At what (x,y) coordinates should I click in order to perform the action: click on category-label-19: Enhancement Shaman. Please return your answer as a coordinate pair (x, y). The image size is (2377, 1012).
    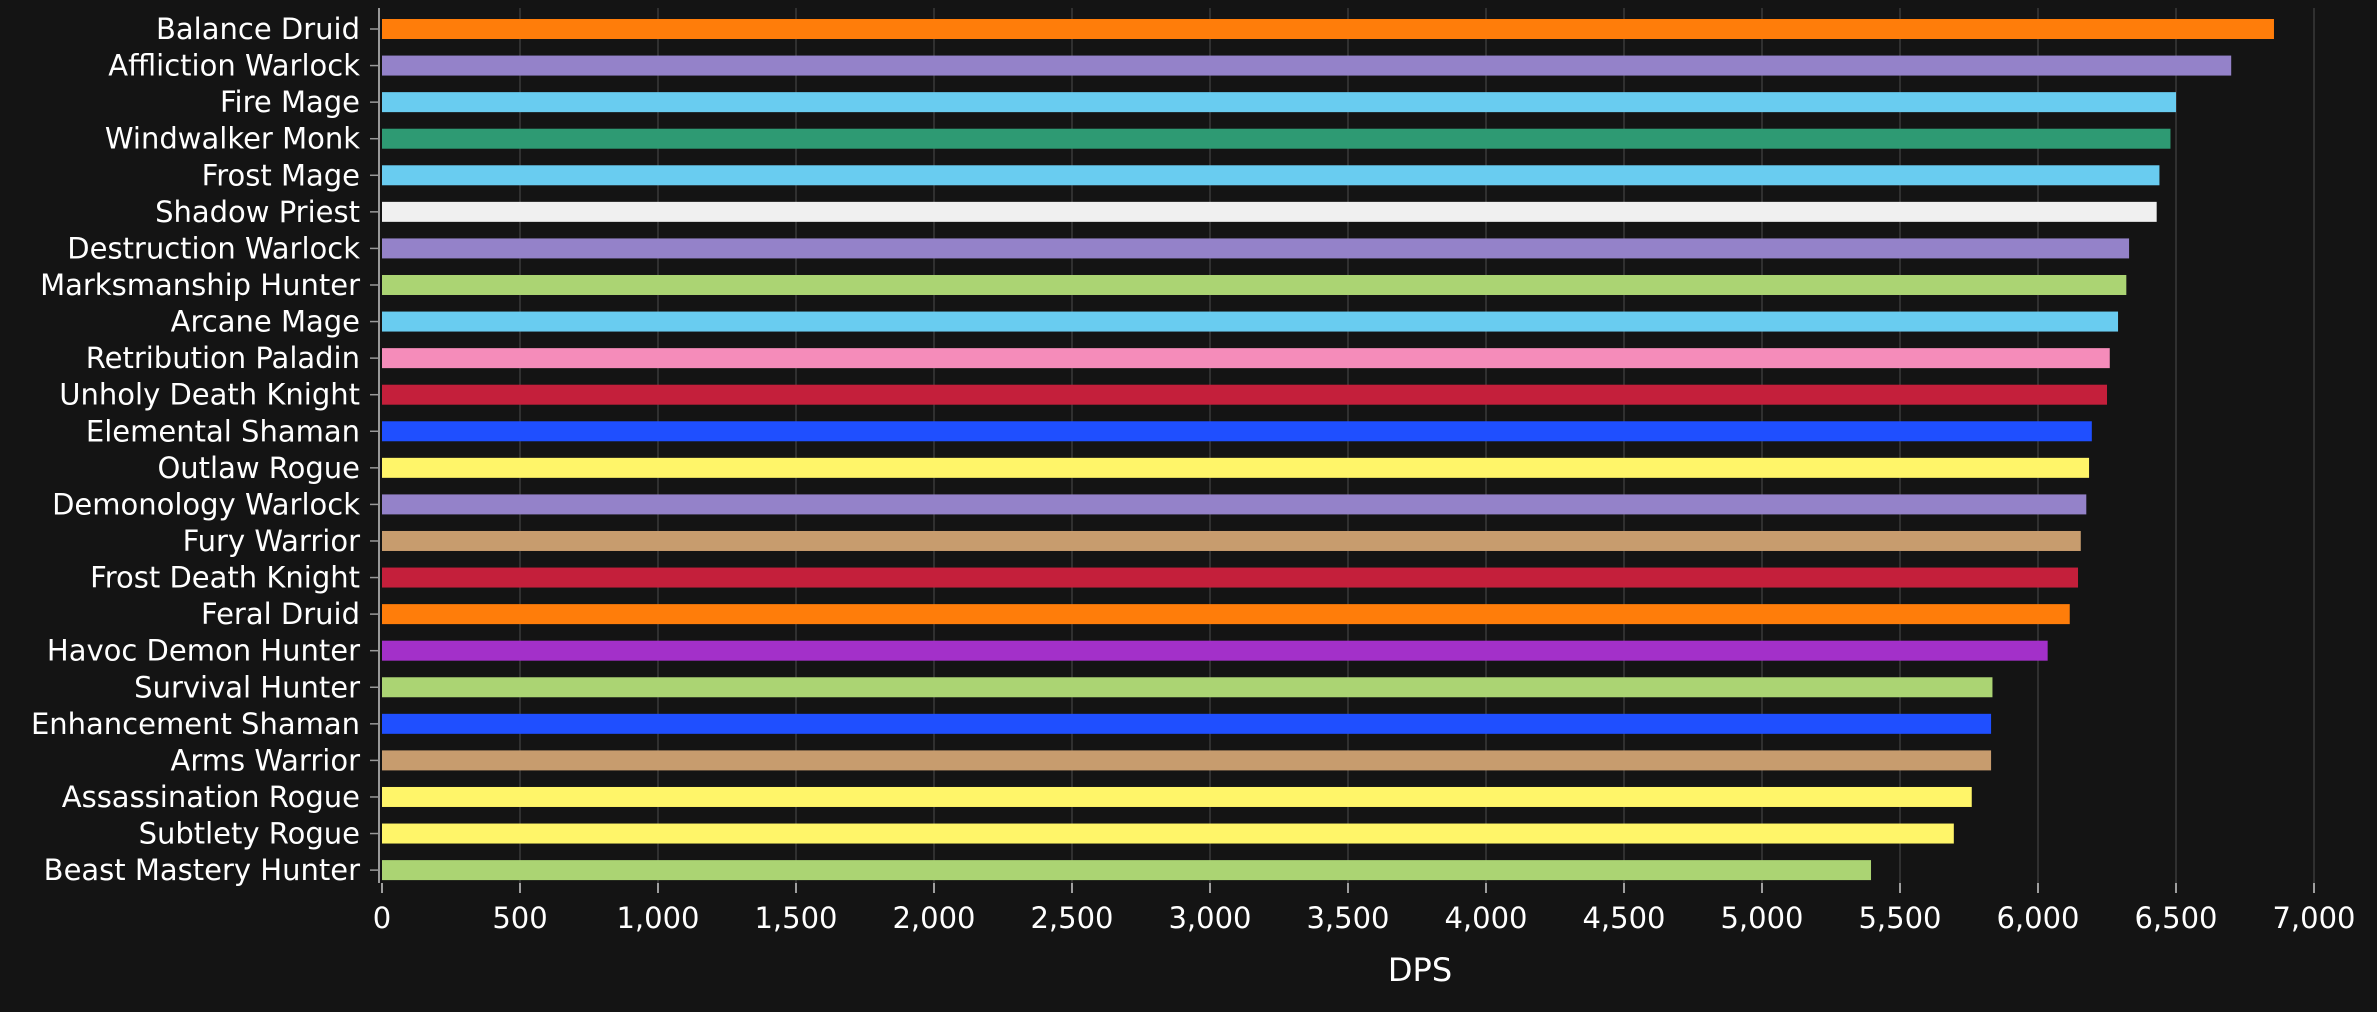
    Looking at the image, I should click on (195, 724).